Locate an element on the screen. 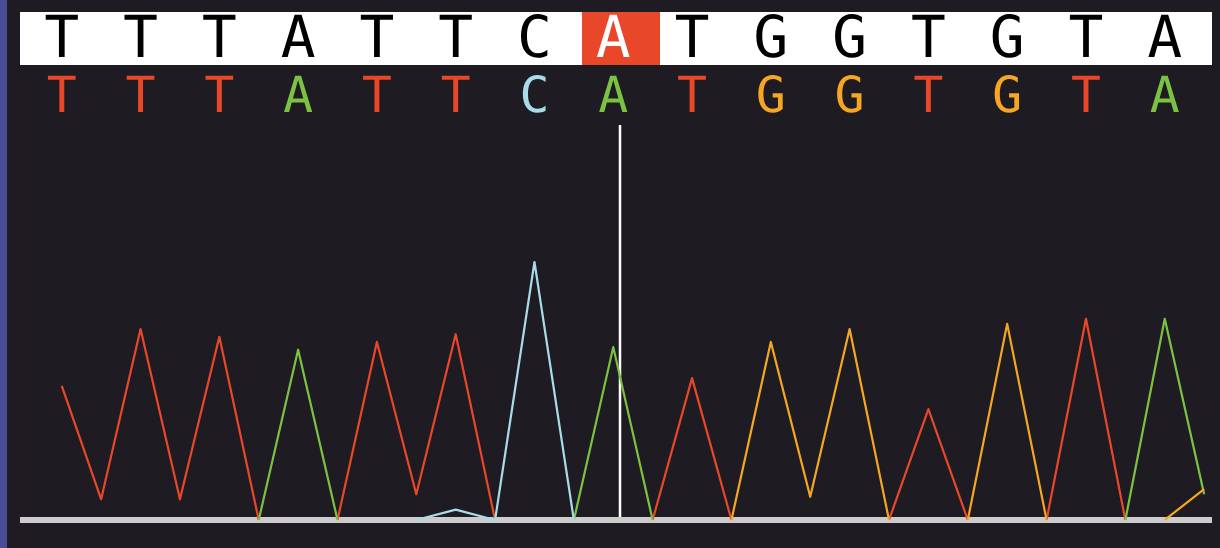  x-tick-label: C is located at coordinates (534, 36).